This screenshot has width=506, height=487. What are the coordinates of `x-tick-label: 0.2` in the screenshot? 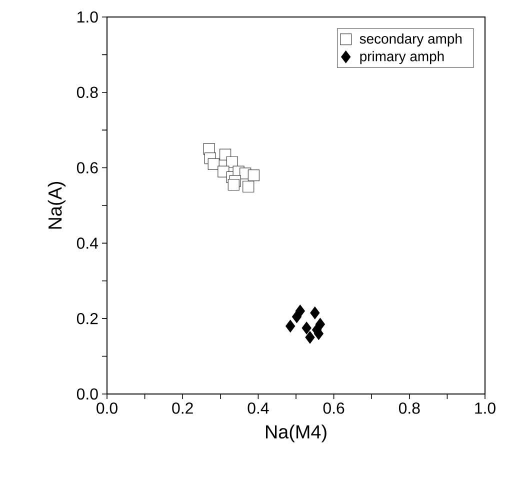 It's located at (182, 408).